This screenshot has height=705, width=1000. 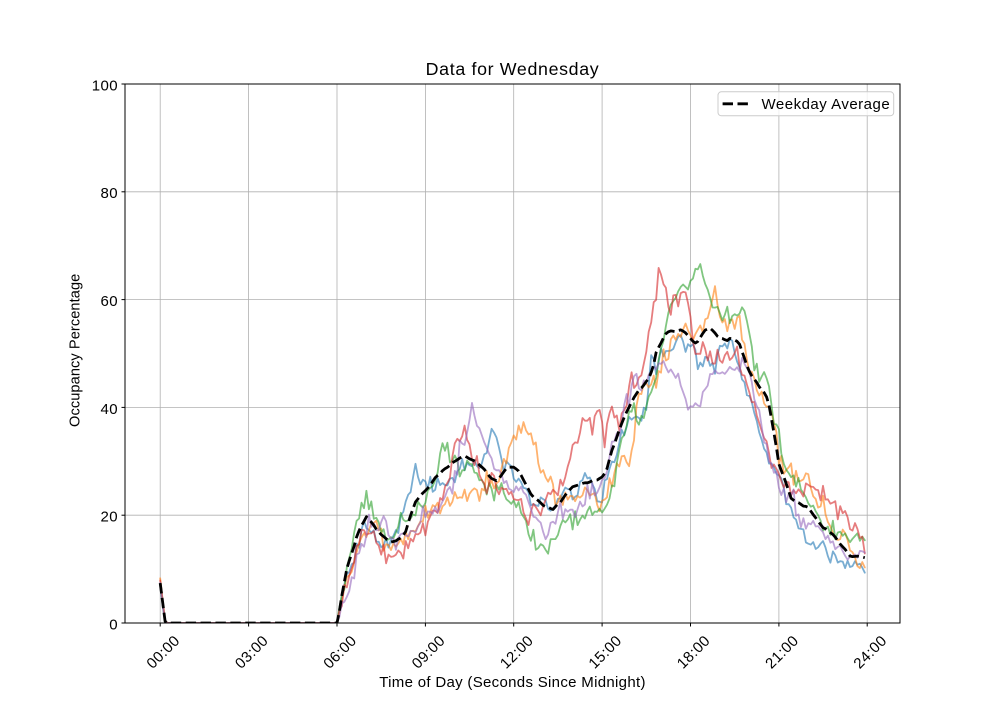 I want to click on svg-text:Time of Day (Seconds Since Mid: Time of Day (Seconds Since Midnight), so click(x=512, y=682).